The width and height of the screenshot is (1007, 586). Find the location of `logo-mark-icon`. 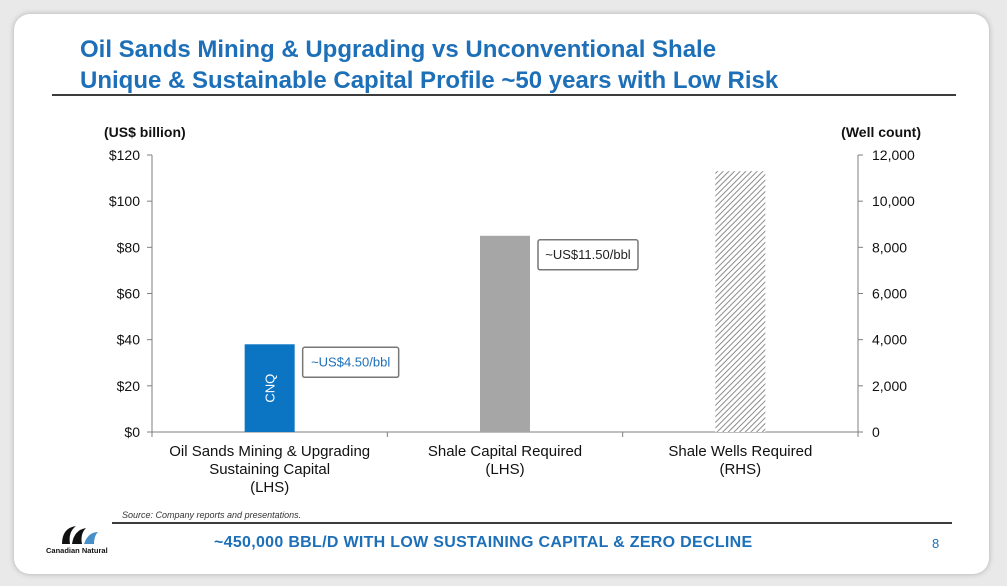

logo-mark-icon is located at coordinates (80, 535).